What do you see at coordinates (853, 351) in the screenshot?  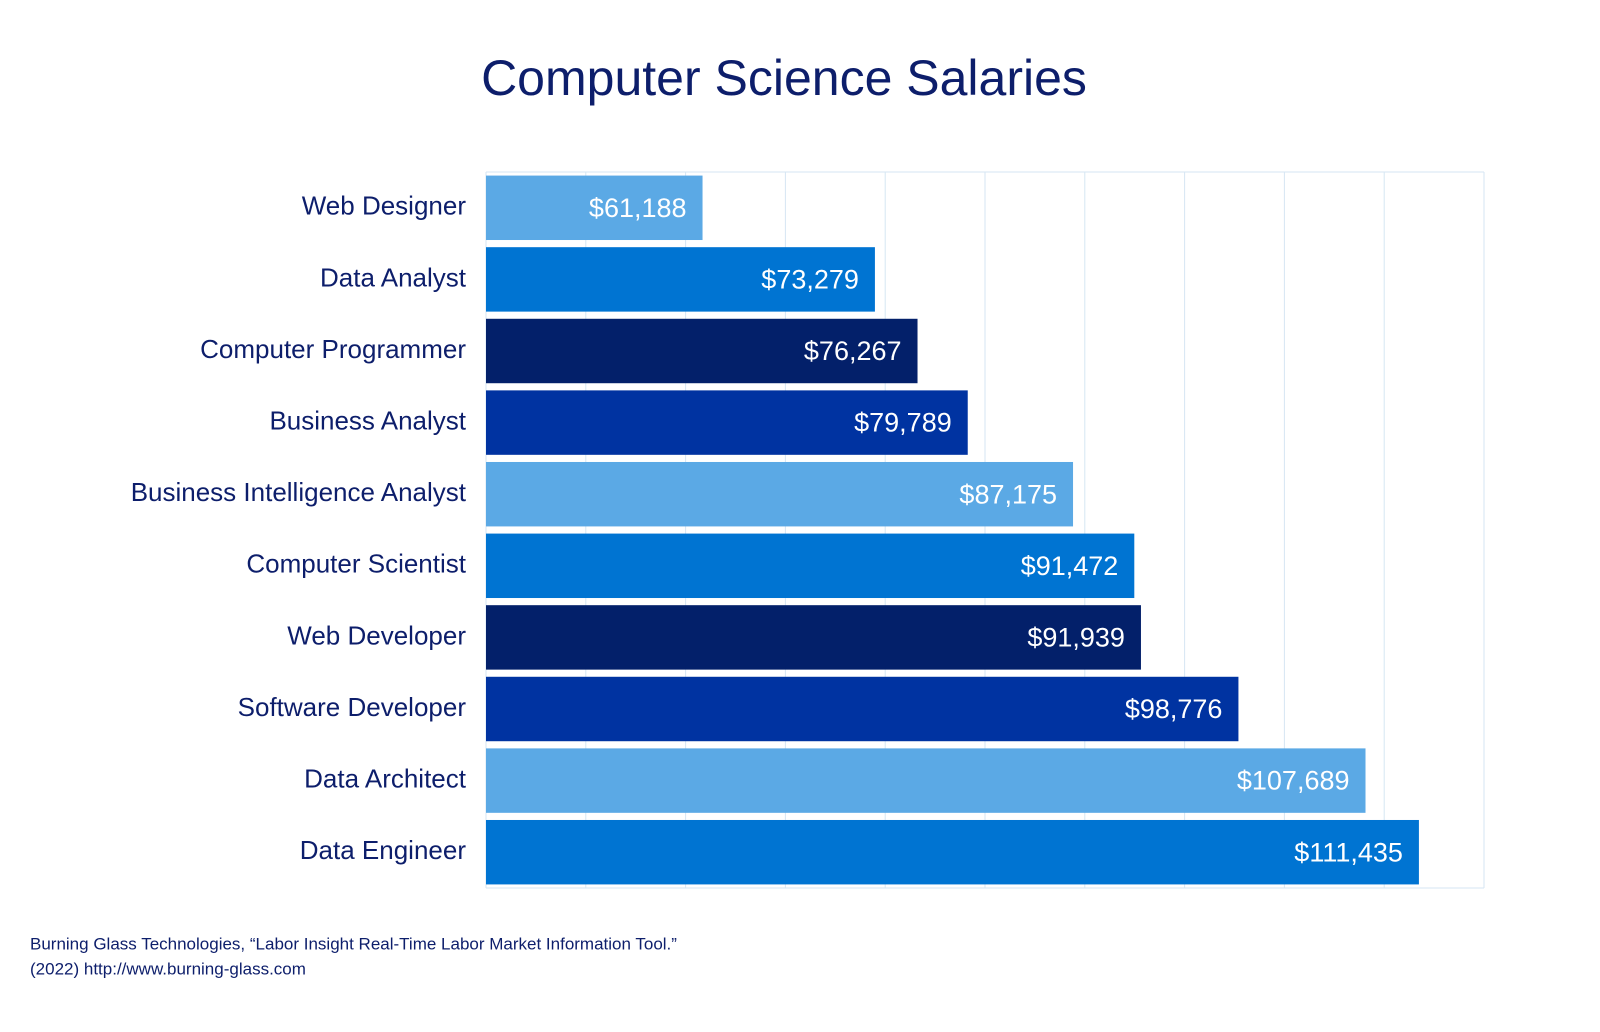 I see `value-label: $76,267` at bounding box center [853, 351].